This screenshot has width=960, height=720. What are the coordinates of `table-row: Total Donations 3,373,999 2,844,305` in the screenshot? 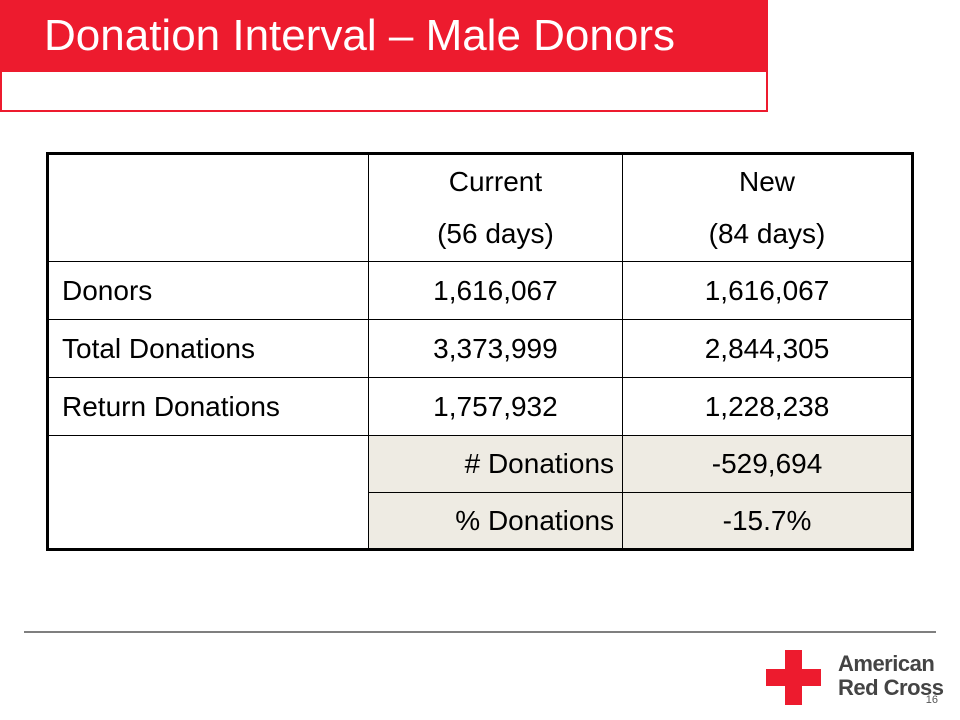 It's located at (480, 348).